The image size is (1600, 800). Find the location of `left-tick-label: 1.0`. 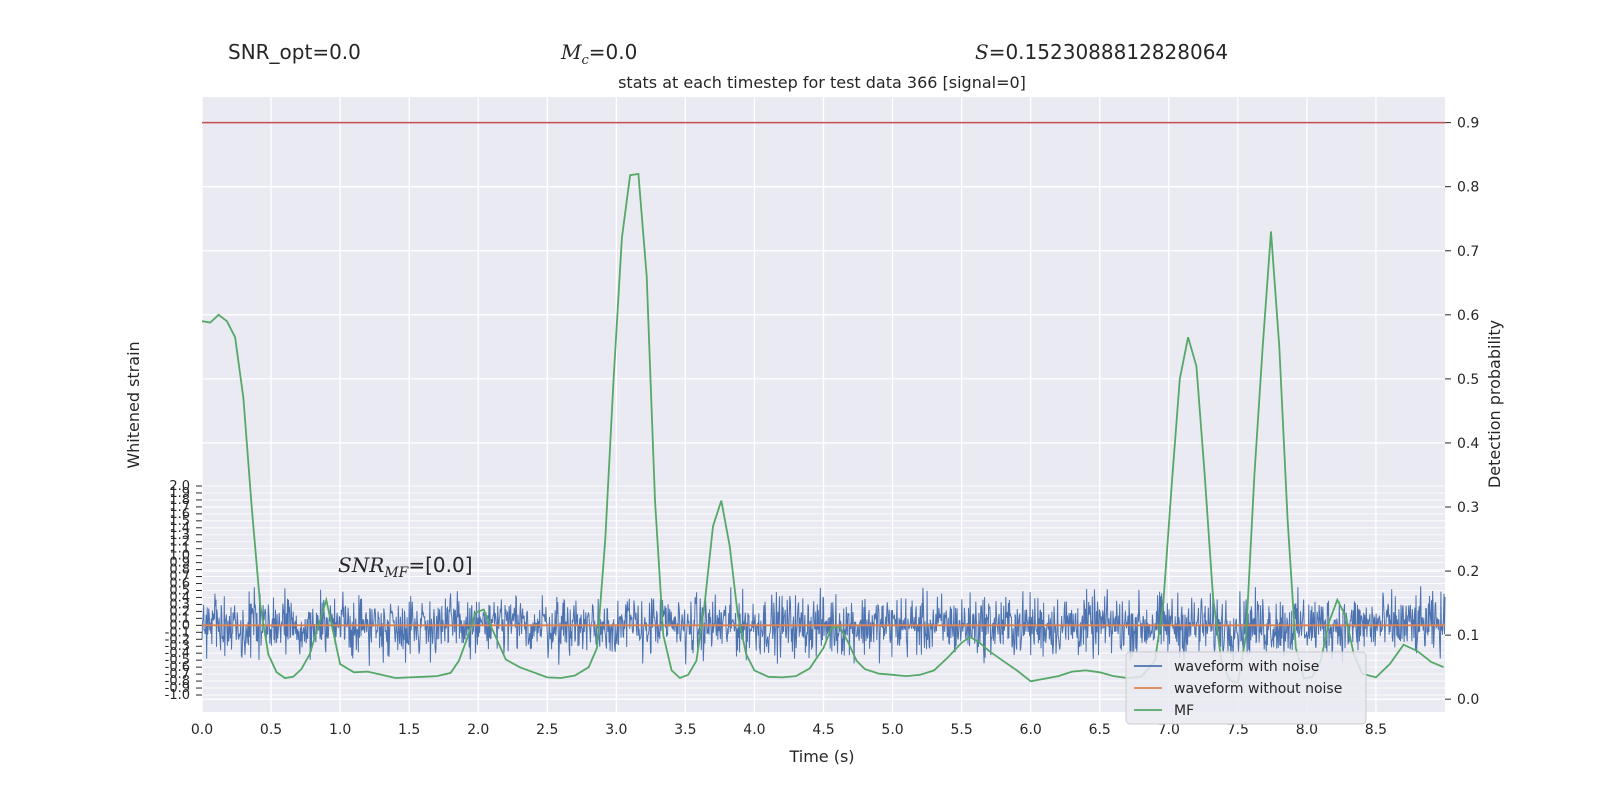

left-tick-label: 1.0 is located at coordinates (179, 556).